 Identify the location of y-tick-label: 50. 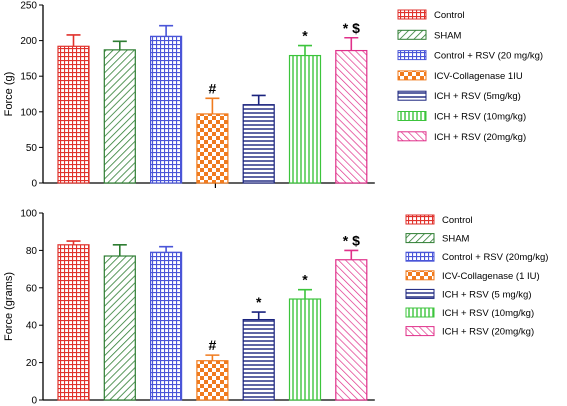
(32, 148).